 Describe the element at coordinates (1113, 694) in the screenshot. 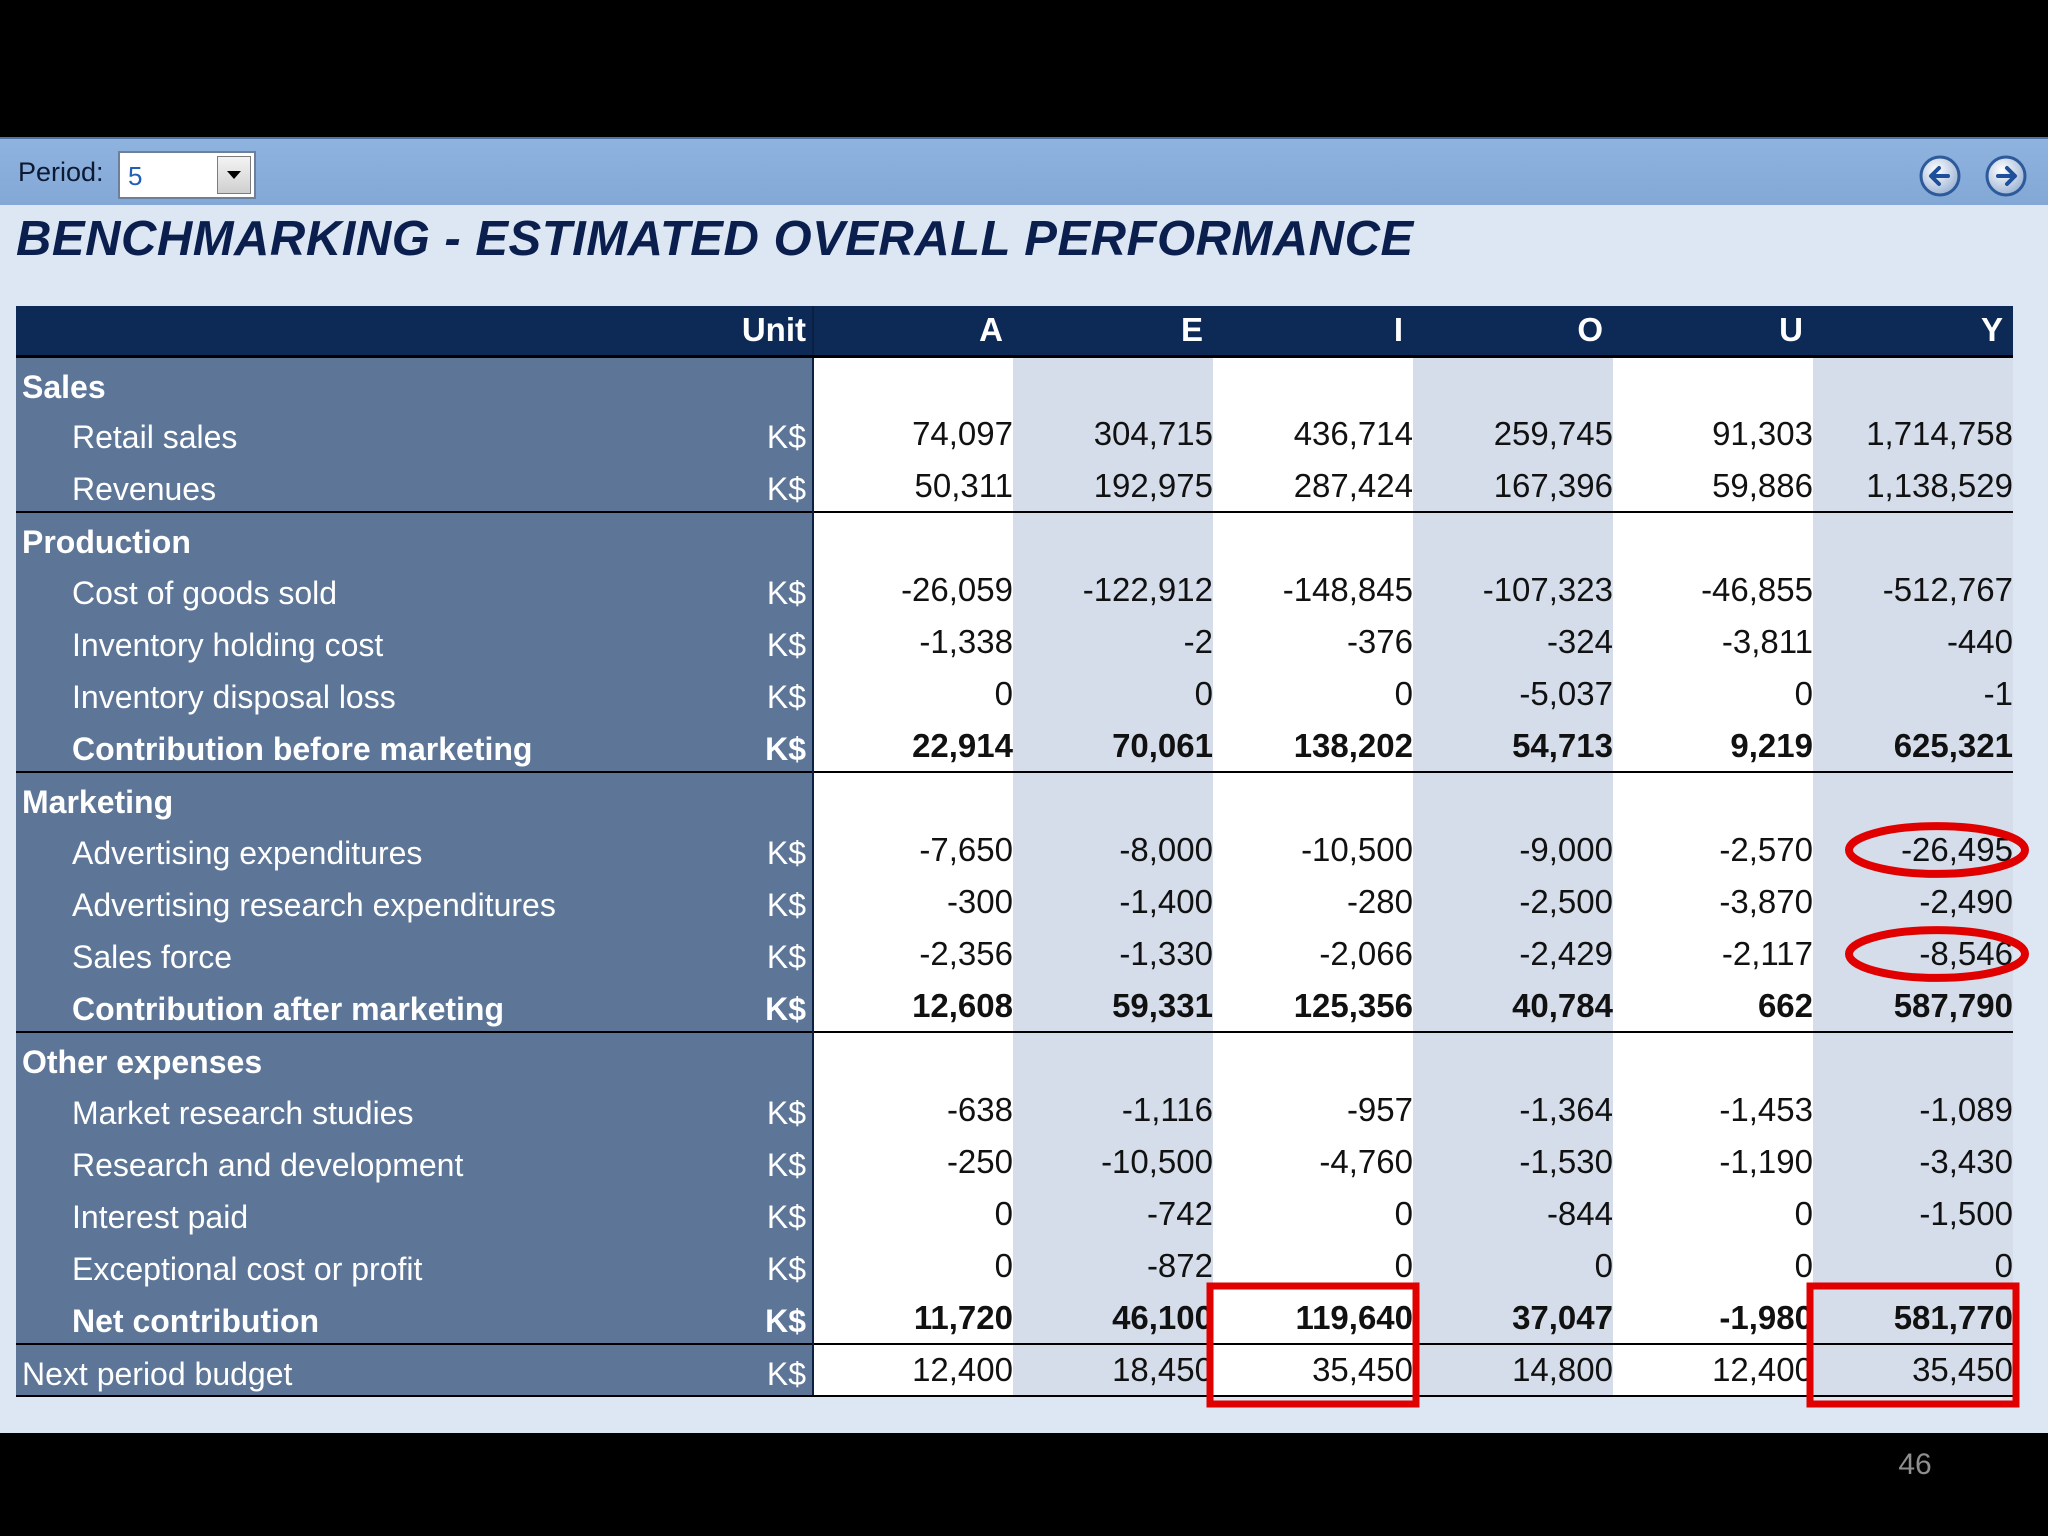

I see `value-cell-e: 0` at that location.